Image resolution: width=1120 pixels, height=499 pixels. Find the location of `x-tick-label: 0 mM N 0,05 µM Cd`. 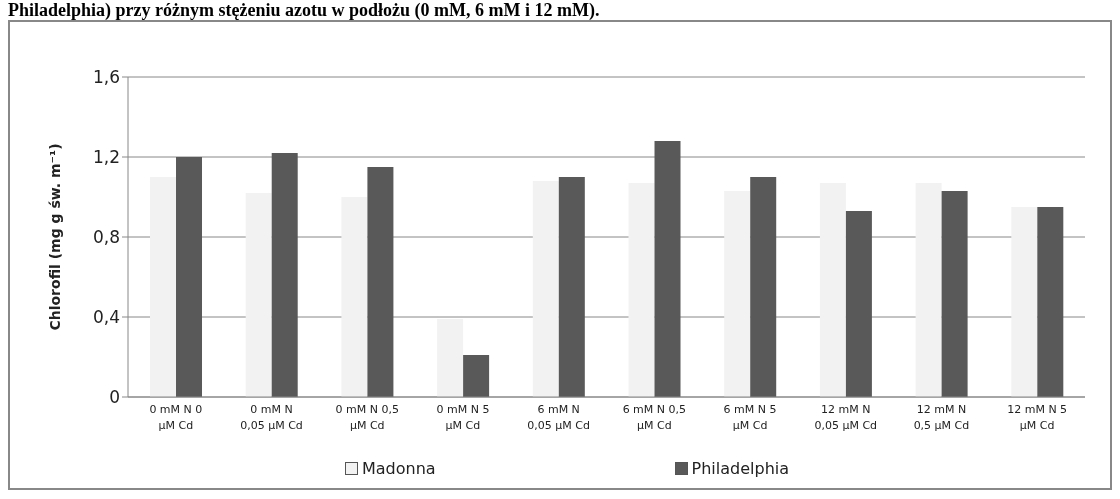

x-tick-label: 0 mM N 0,05 µM Cd is located at coordinates (271, 417).